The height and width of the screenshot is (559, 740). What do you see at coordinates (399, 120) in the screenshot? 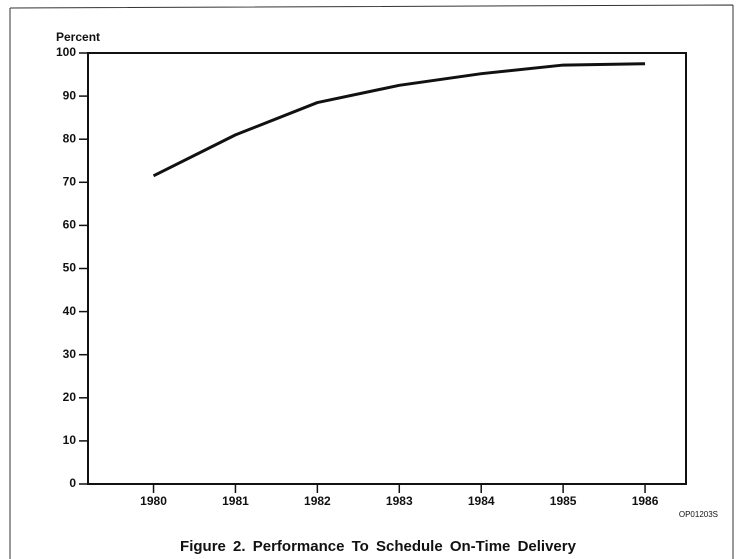
I see `line-series` at bounding box center [399, 120].